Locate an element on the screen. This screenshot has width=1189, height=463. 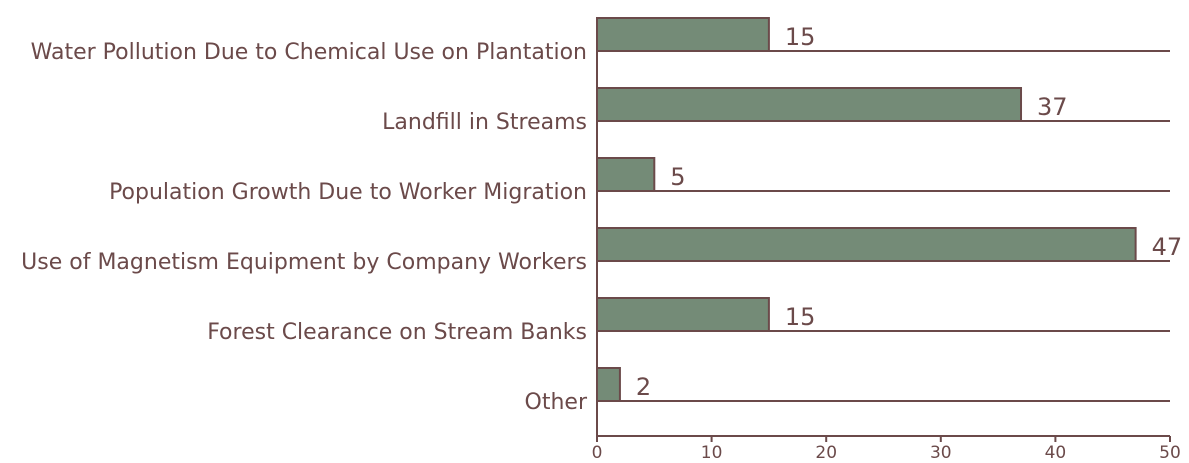
x-tick-label: 40 is located at coordinates (1056, 453).